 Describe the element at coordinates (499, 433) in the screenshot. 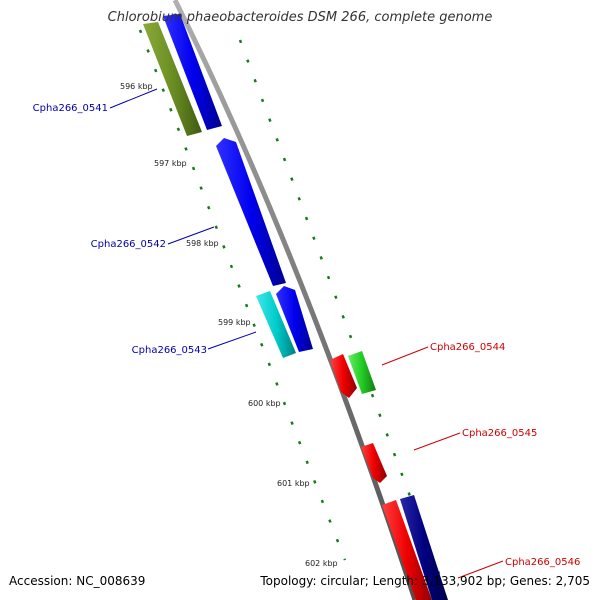

I see `gene-label: Cpha266_0545` at that location.